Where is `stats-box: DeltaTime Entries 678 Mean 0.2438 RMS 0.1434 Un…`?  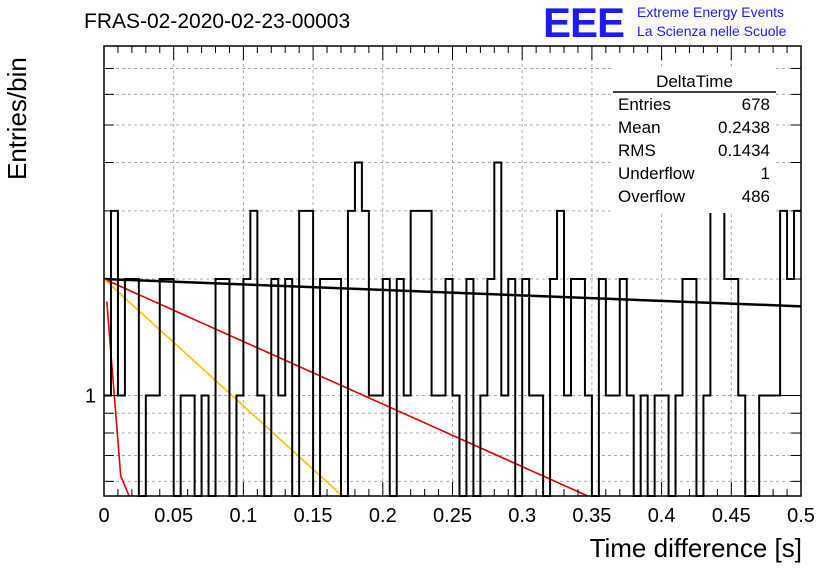 stats-box: DeltaTime Entries 678 Mean 0.2438 RMS 0.1434 Un… is located at coordinates (694, 140).